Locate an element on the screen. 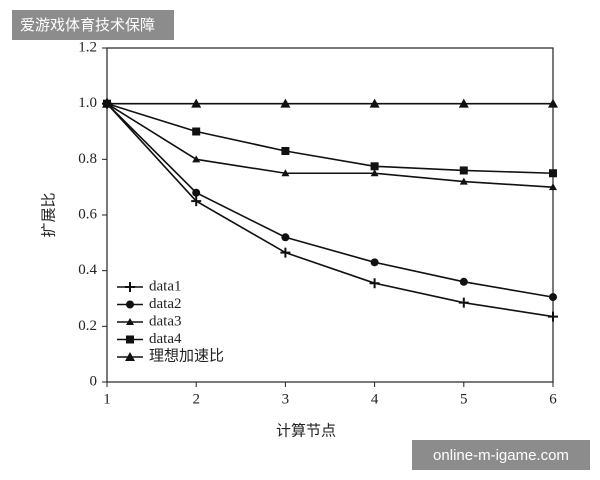 The width and height of the screenshot is (600, 480). watermark: 爱游戏体育技术保障 is located at coordinates (87, 25).